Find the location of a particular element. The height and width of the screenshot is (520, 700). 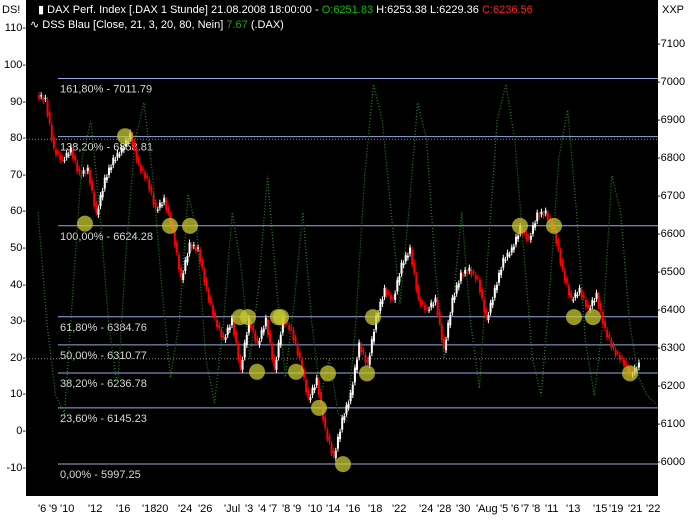

wave-icon: ∿ is located at coordinates (35, 25).